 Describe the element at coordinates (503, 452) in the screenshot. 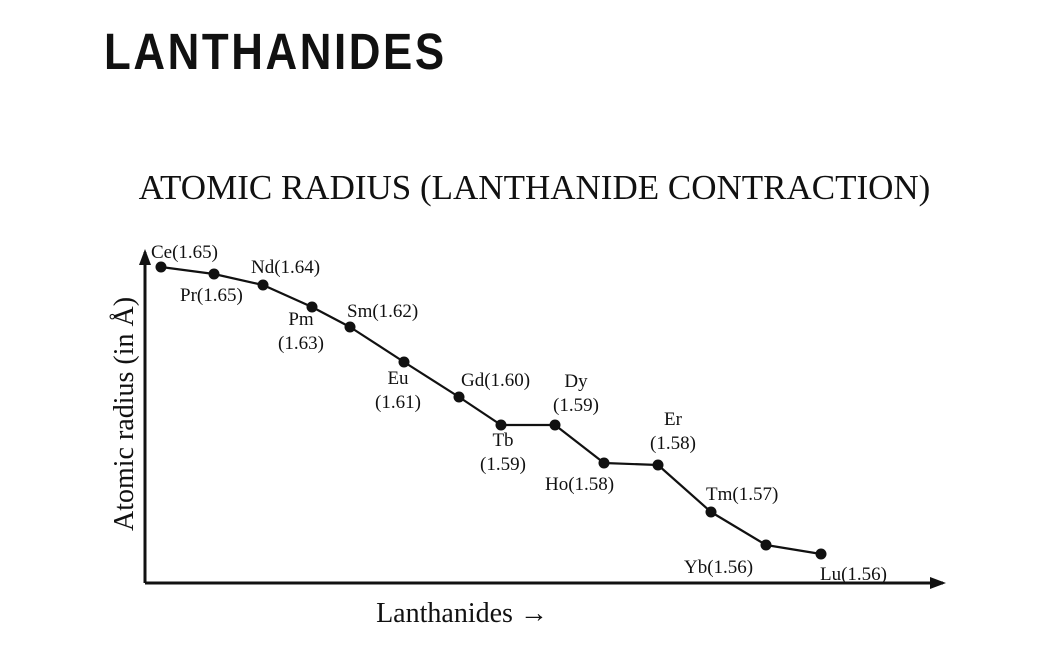

I see `data-label-tb: Tb (1.59)` at that location.